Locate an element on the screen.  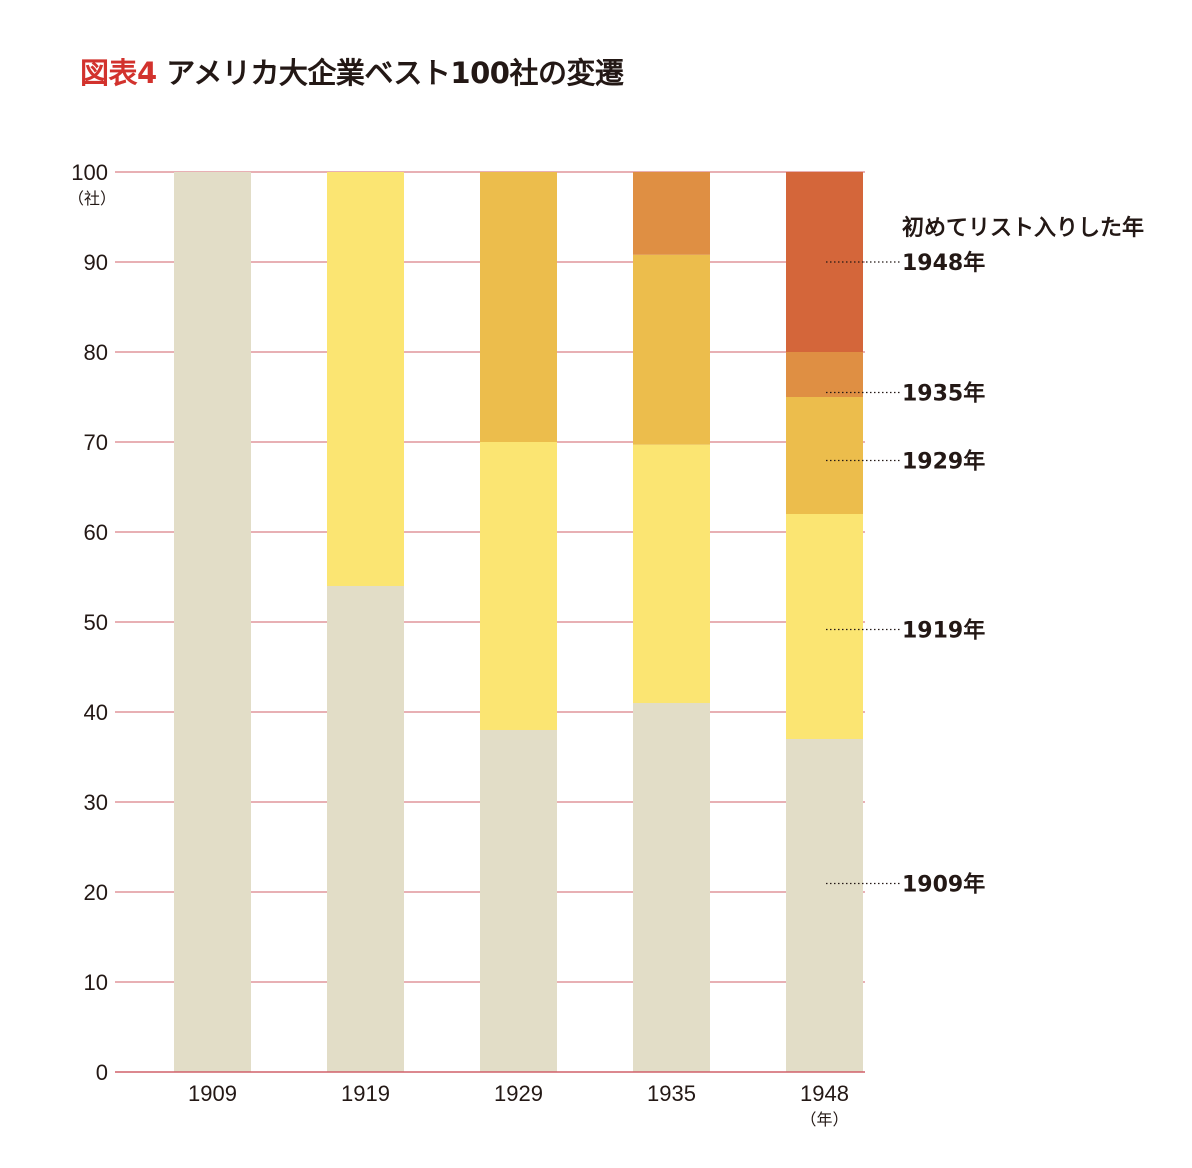
title-text: アメリカ大企業ベスト100社の変遷 is located at coordinates (395, 73).